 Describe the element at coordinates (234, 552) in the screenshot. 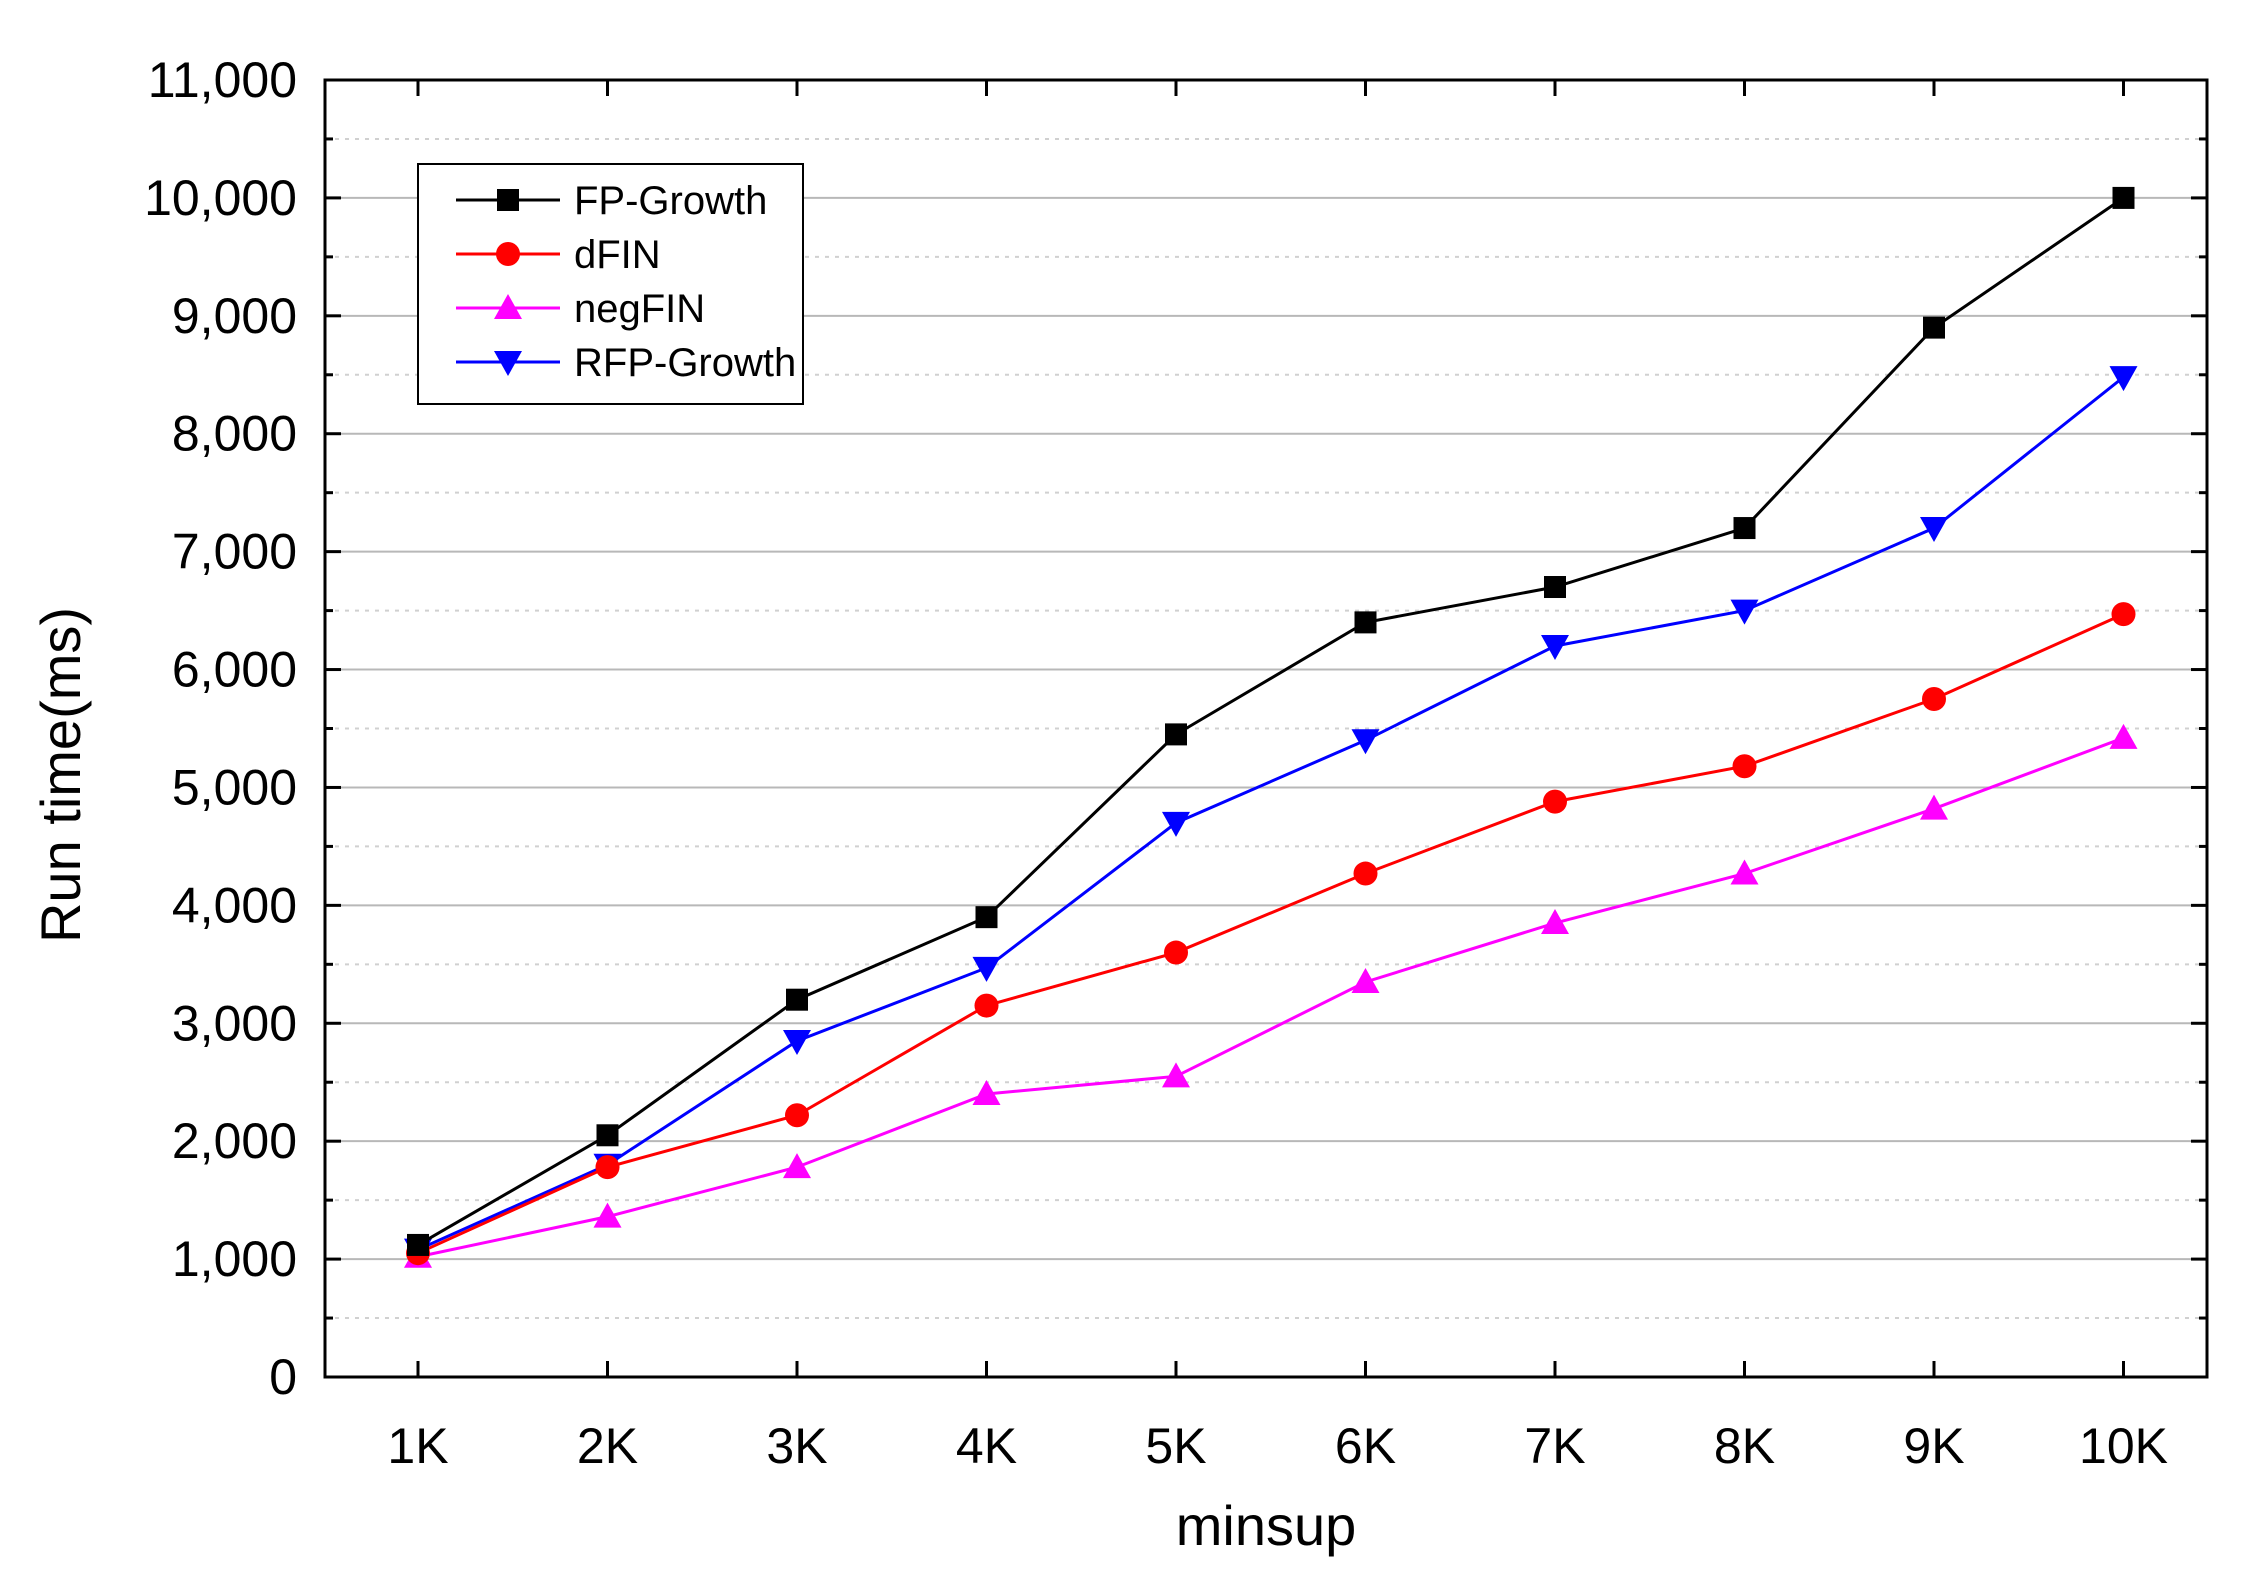

I see `y-tick-label: 7,000` at that location.